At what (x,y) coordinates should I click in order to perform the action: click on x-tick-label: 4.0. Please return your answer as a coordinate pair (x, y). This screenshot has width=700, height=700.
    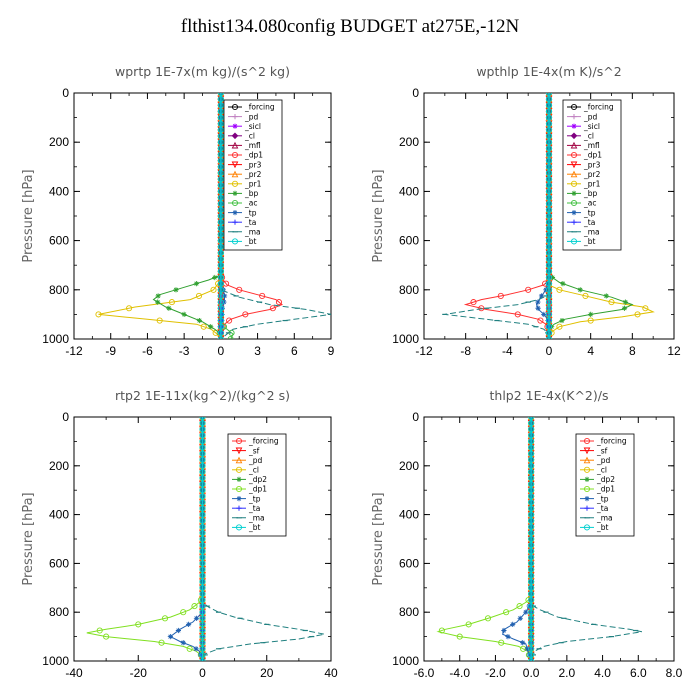
    Looking at the image, I should click on (602, 673).